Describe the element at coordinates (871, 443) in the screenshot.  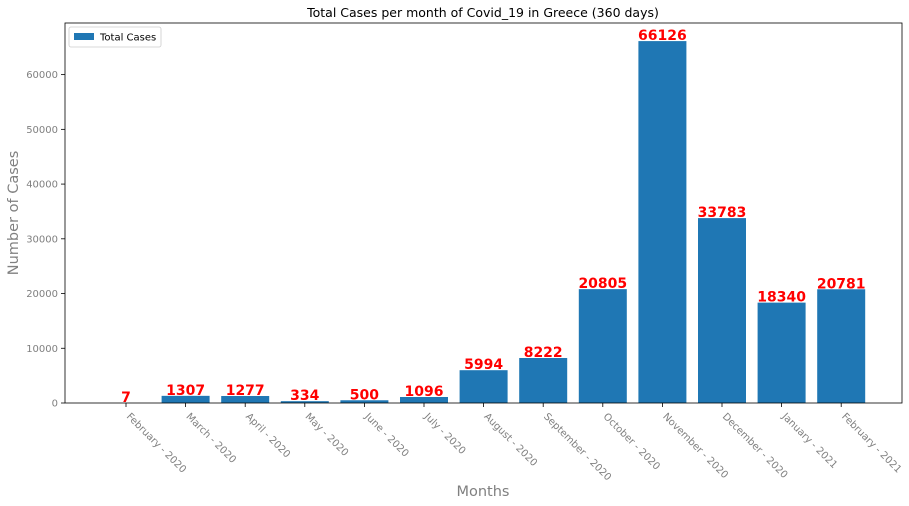
I see `x-tick-label: February - 2021` at that location.